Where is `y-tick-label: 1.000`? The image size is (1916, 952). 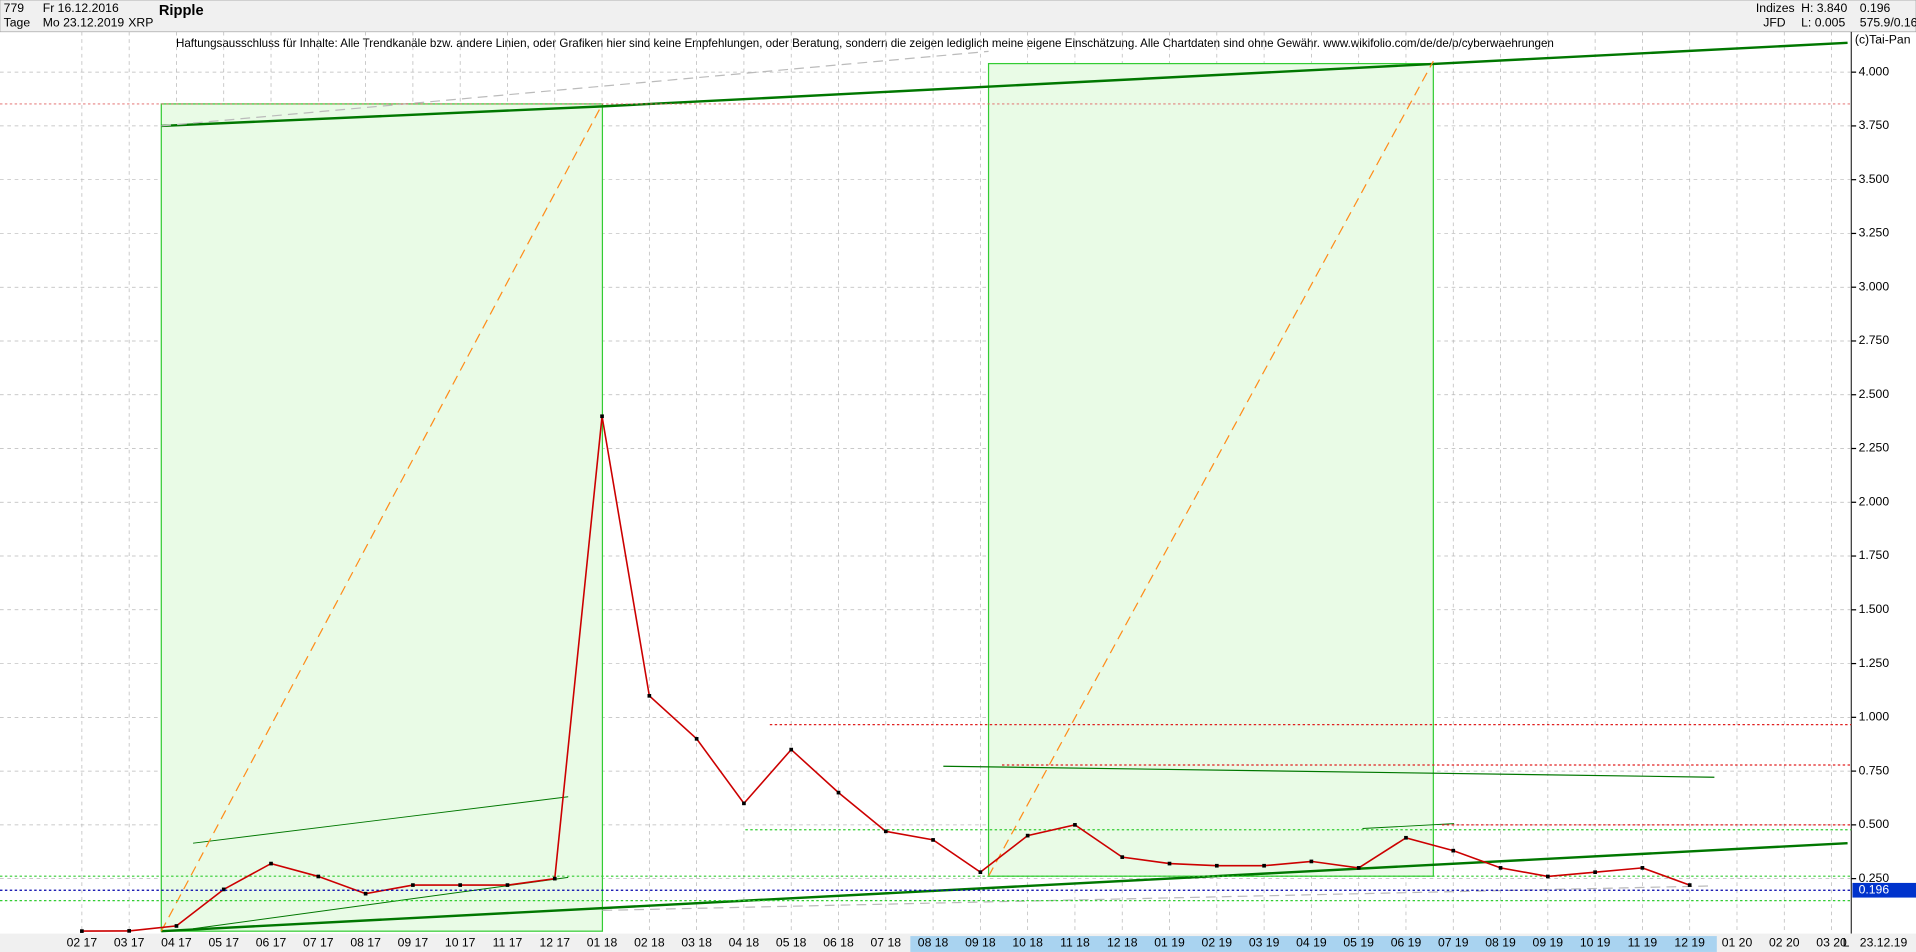 y-tick-label: 1.000 is located at coordinates (1874, 717).